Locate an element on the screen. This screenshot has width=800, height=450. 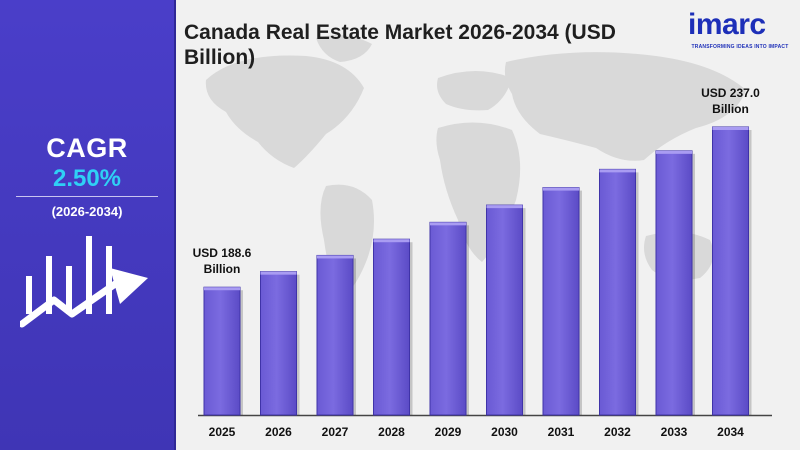
value-annotation-2025: USD 188.6 Billion is located at coordinates (222, 261).